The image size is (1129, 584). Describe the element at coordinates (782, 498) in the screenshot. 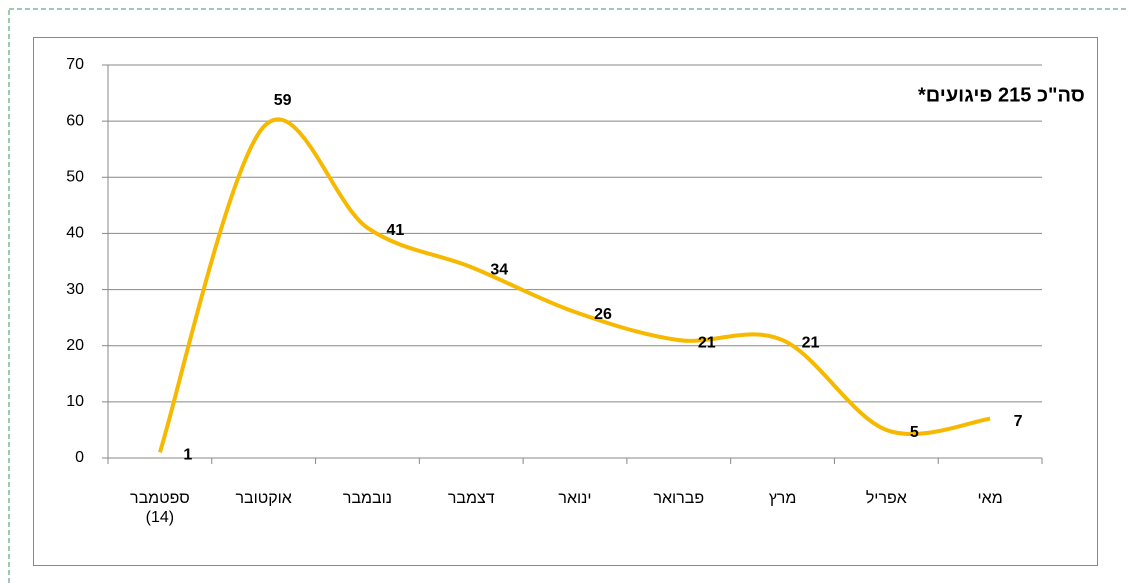

I see `x-tick-label: מרץ` at that location.